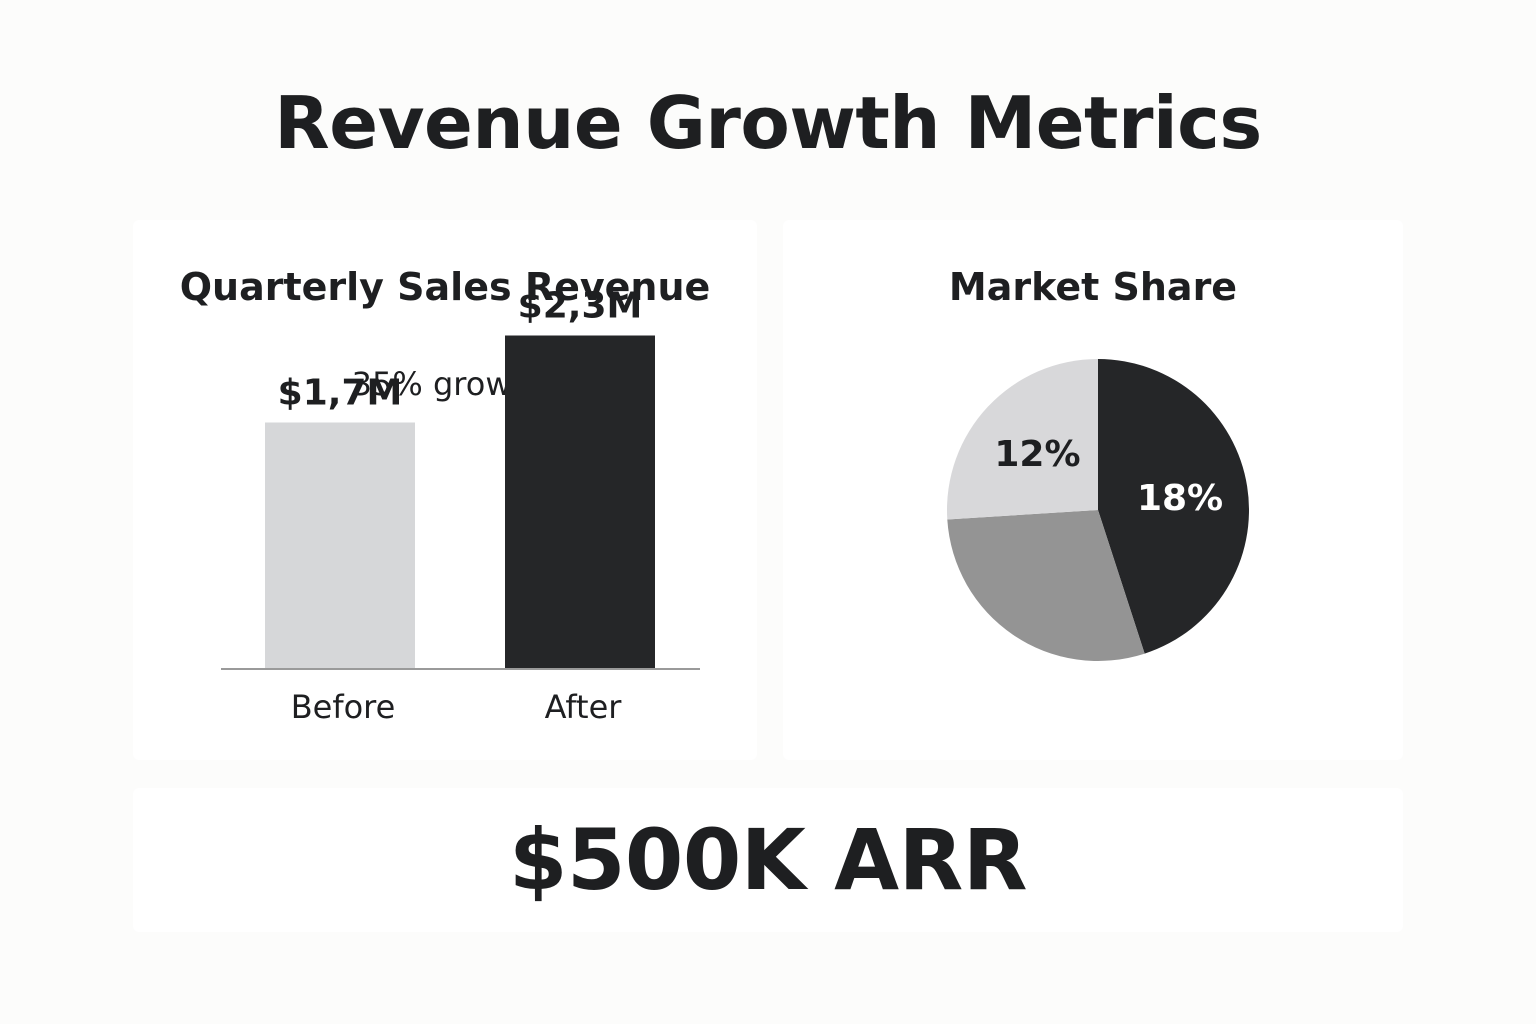 The height and width of the screenshot is (1024, 1536). Describe the element at coordinates (340, 393) in the screenshot. I see `bar-value-label: $1,7M` at that location.